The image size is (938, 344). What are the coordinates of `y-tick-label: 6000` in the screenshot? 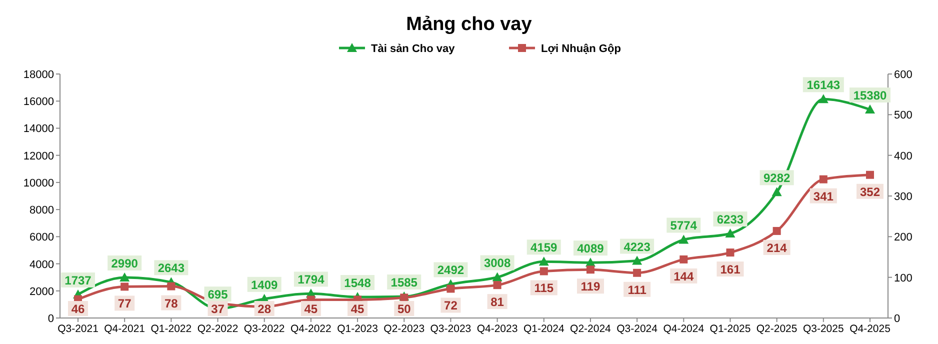 It's located at (42, 238).